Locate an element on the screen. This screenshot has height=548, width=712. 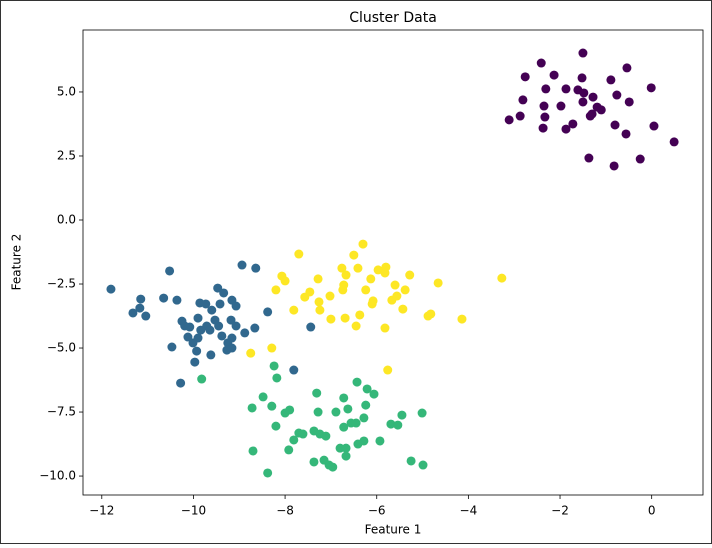
y-tick-label: 2.5 is located at coordinates (66, 155).